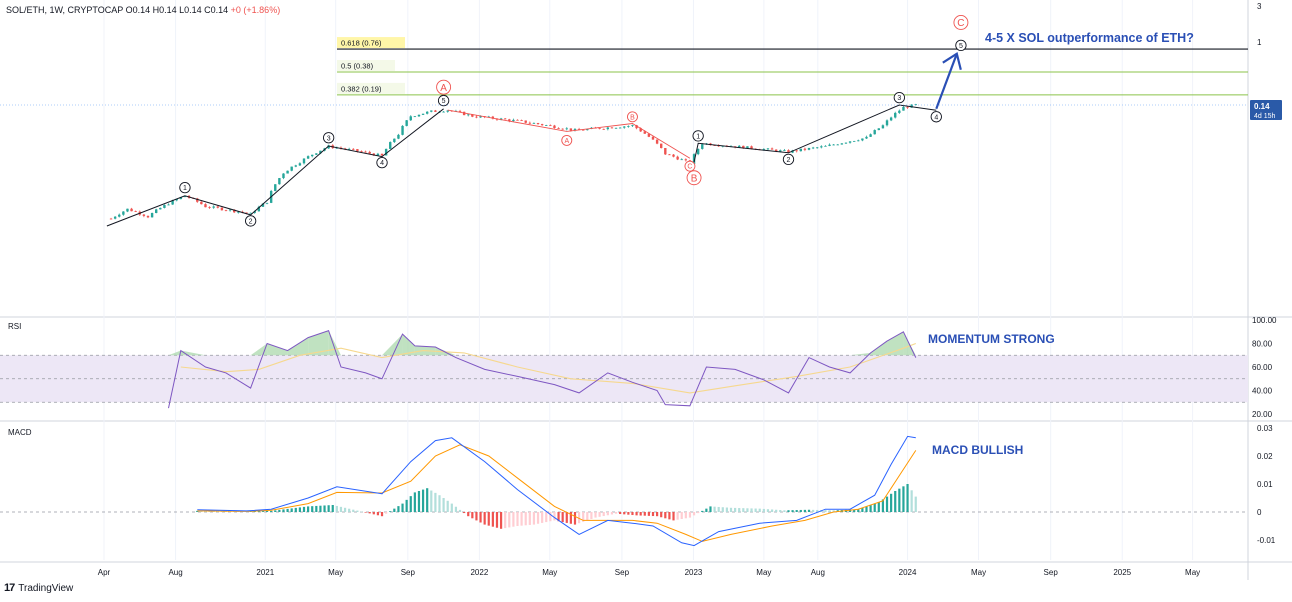 Image resolution: width=1292 pixels, height=602 pixels. Describe the element at coordinates (479, 572) in the screenshot. I see `x-tick-label: 2022` at that location.